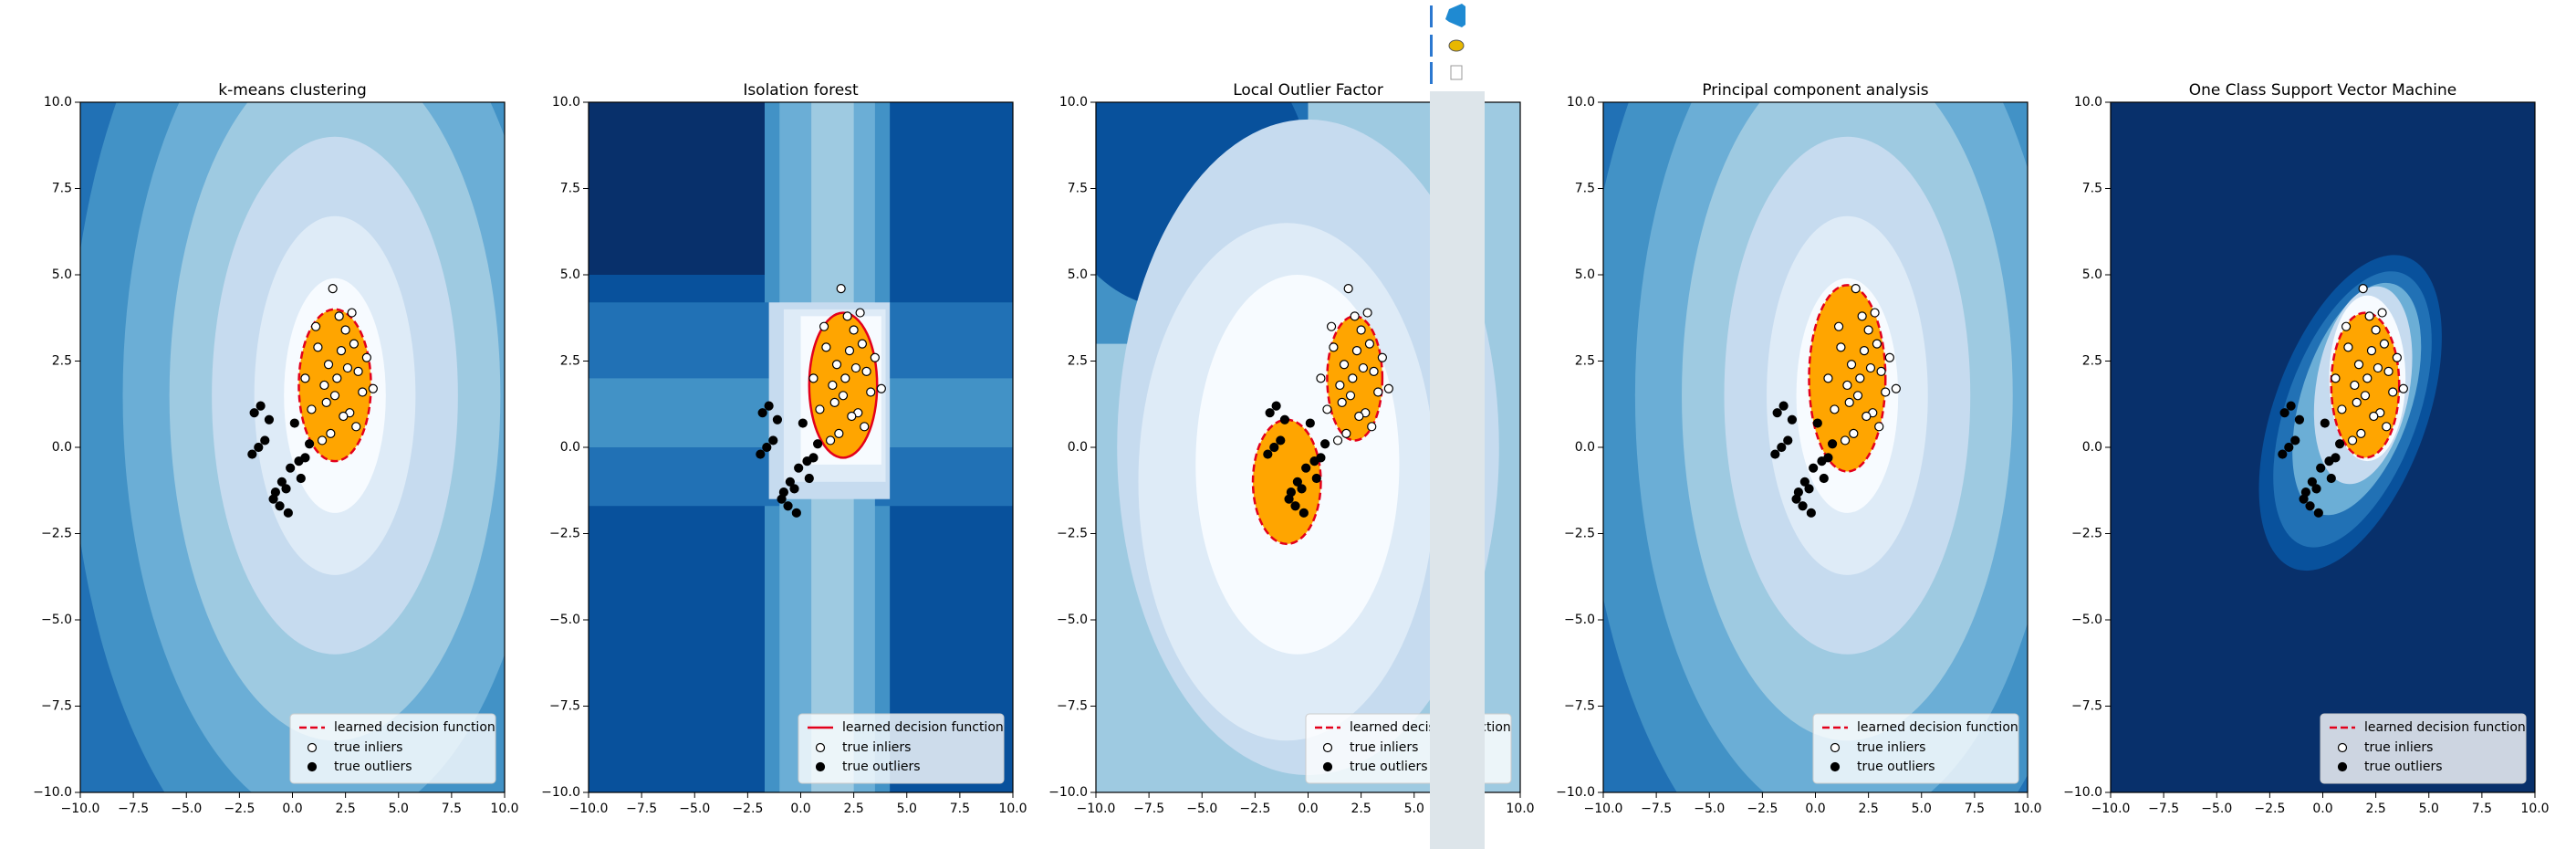 The height and width of the screenshot is (849, 2576). What do you see at coordinates (801, 90) in the screenshot?
I see `chart-title: Isolation forest` at bounding box center [801, 90].